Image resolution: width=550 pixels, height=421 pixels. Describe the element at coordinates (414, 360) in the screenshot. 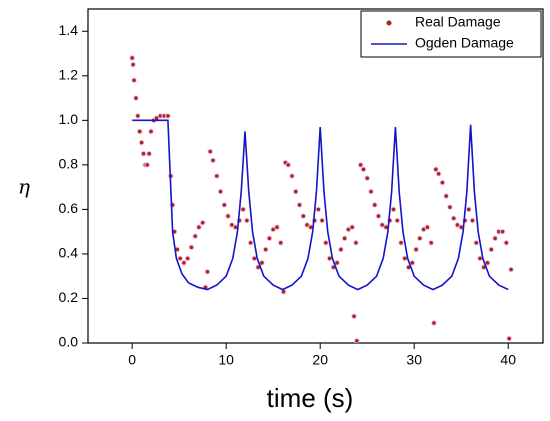

I see `x-tick-label: 30` at that location.